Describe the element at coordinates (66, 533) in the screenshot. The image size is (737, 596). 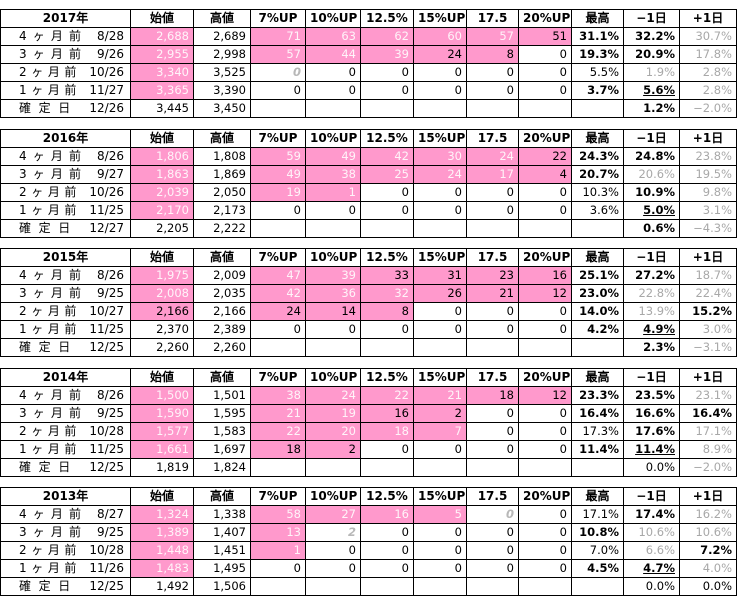
I see `row-label: 3ヶ月前 9/25` at that location.